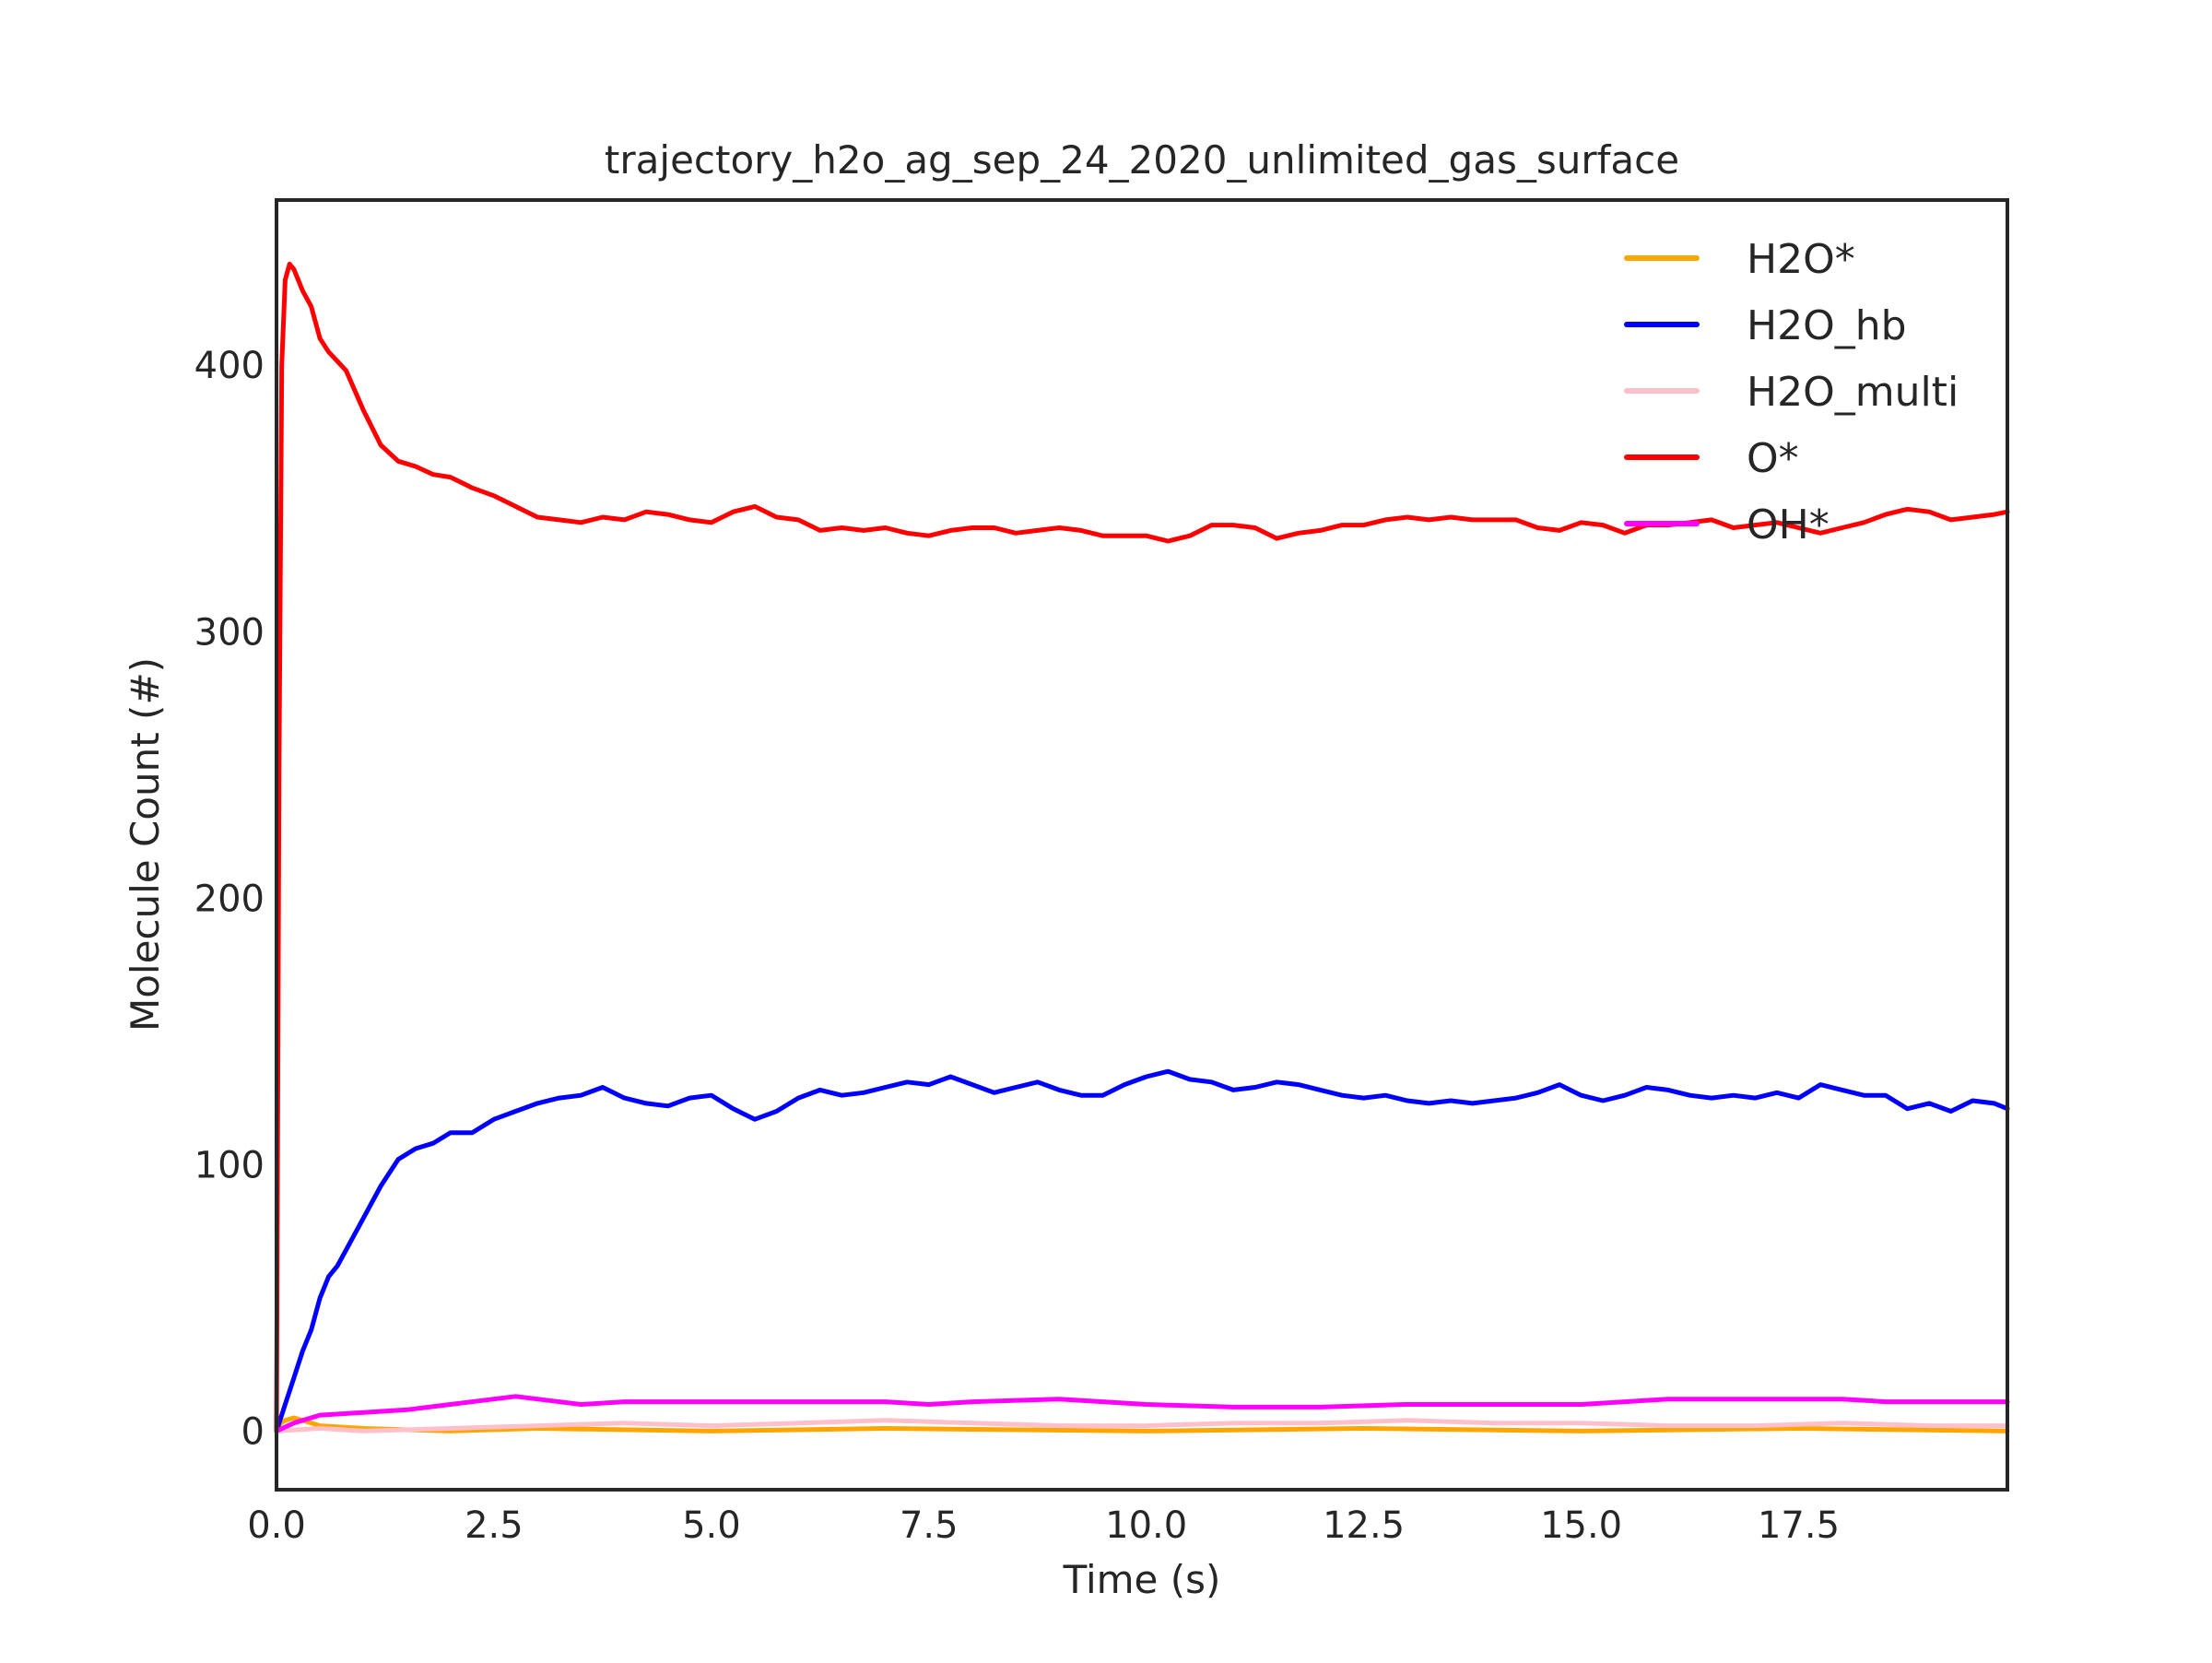 This screenshot has height=1663, width=2212. I want to click on x-tick-label: 17.5, so click(1799, 1525).